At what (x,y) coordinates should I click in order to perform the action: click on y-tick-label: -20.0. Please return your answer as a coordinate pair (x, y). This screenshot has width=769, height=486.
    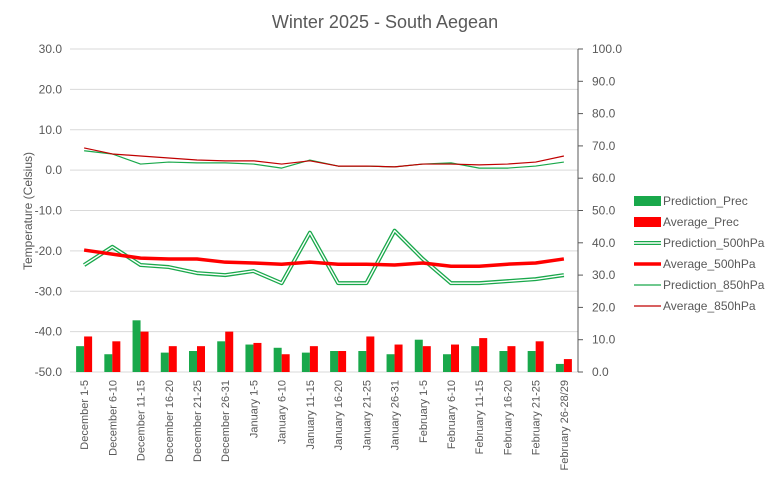
    Looking at the image, I should click on (49, 251).